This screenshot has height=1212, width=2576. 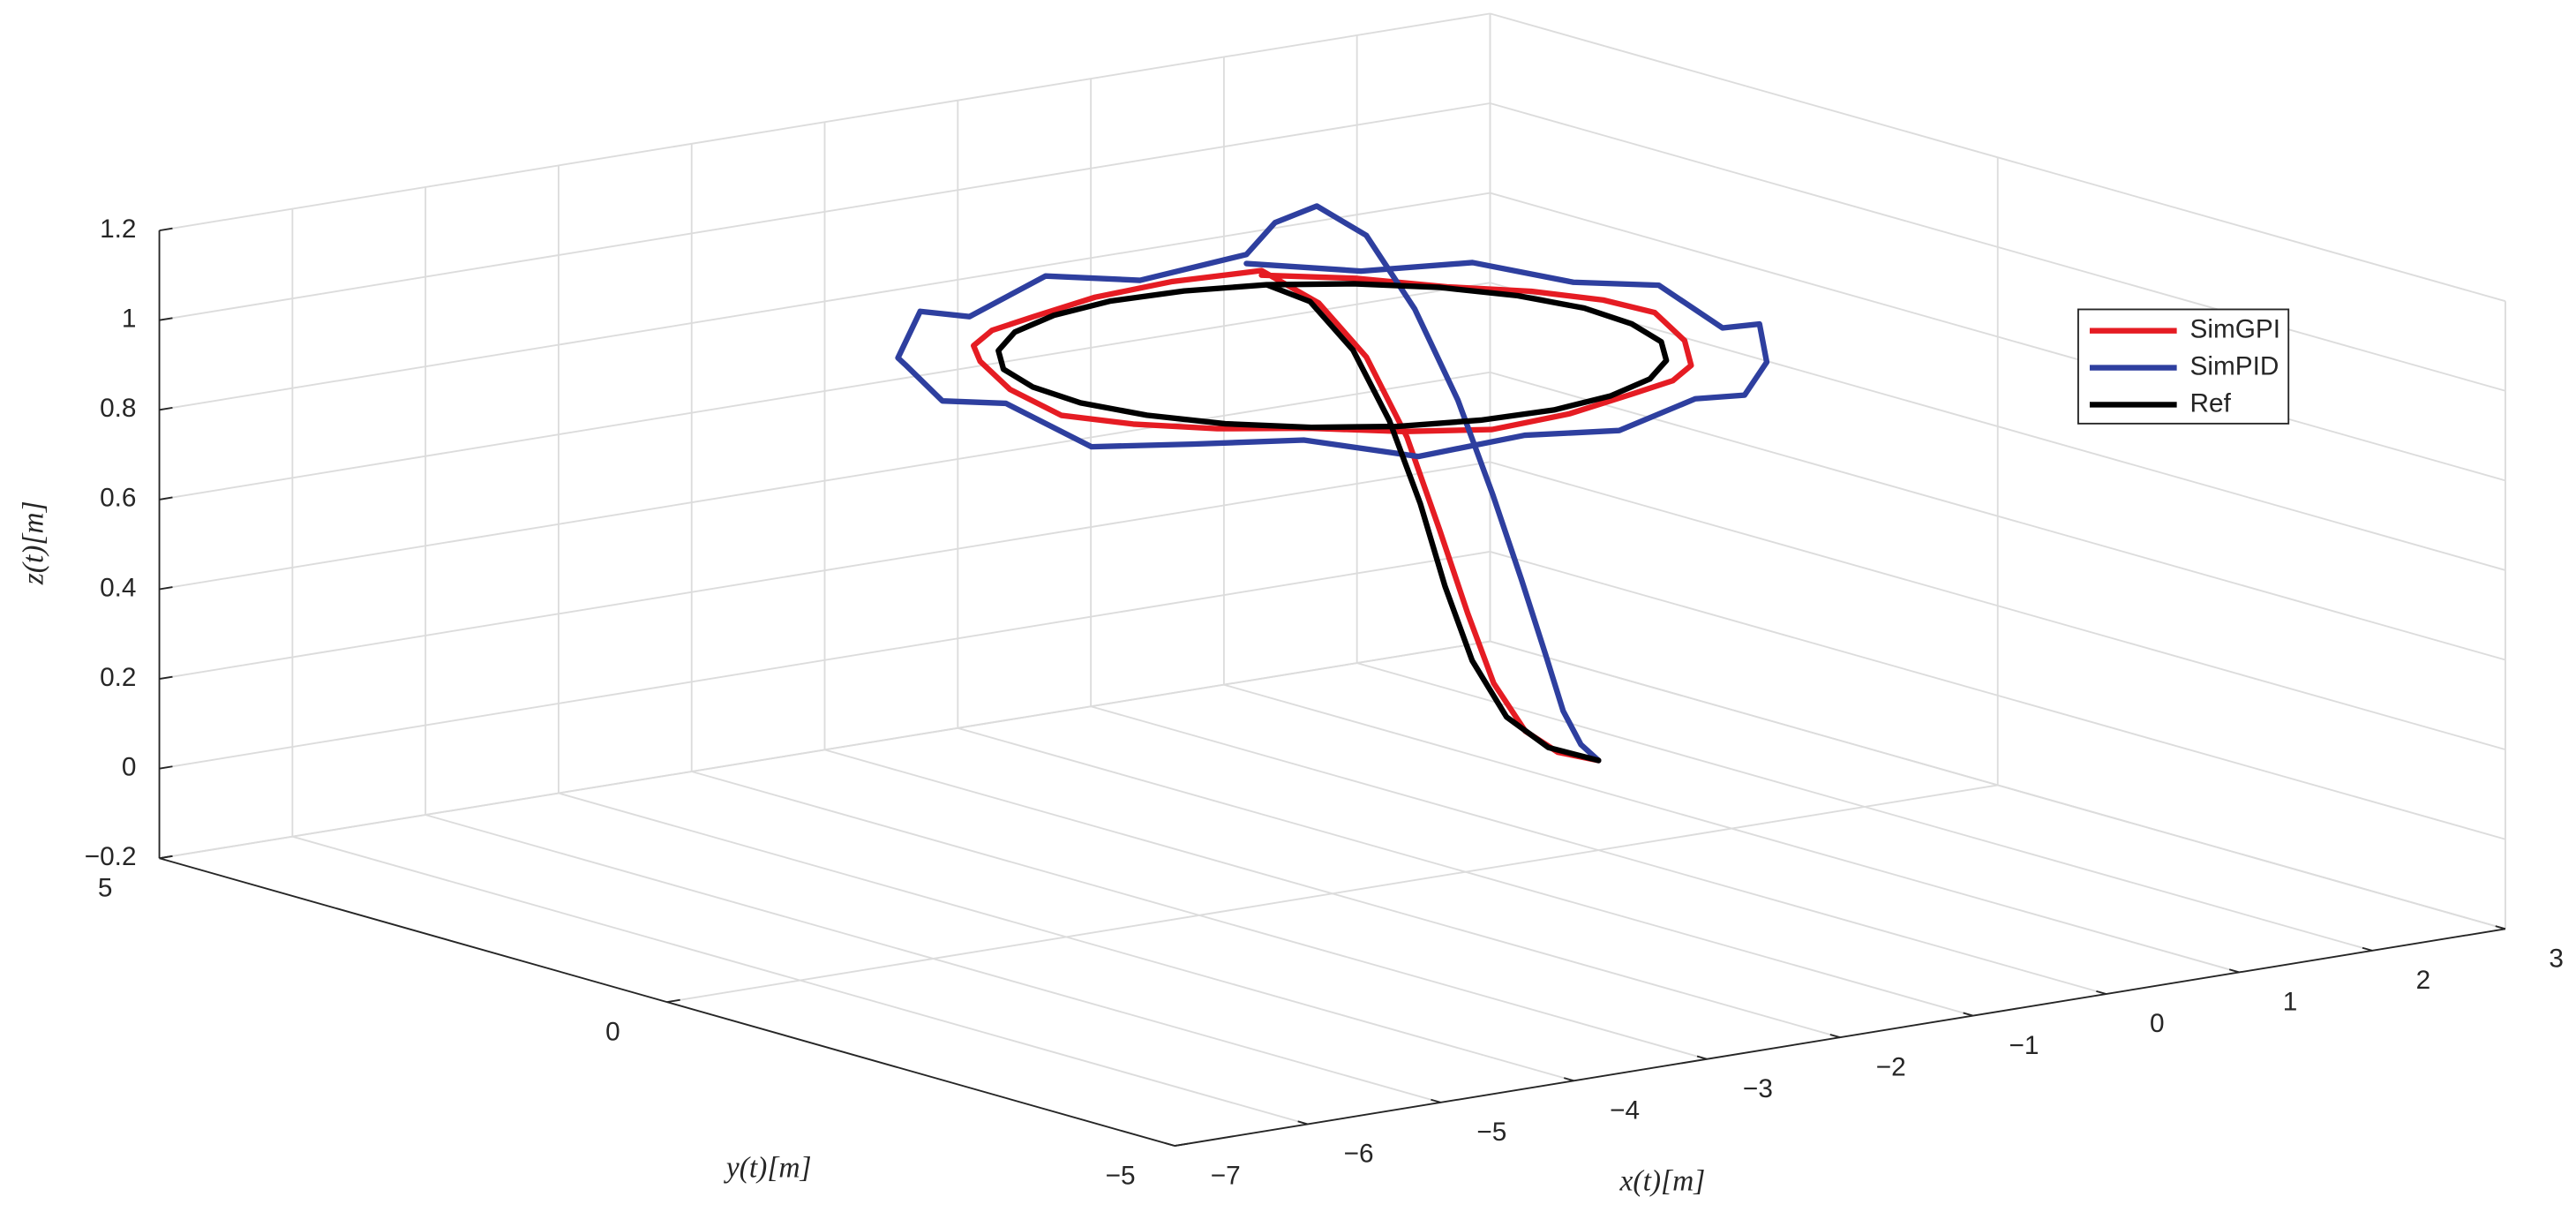 What do you see at coordinates (2290, 1002) in the screenshot?
I see `x-tick-label: 1` at bounding box center [2290, 1002].